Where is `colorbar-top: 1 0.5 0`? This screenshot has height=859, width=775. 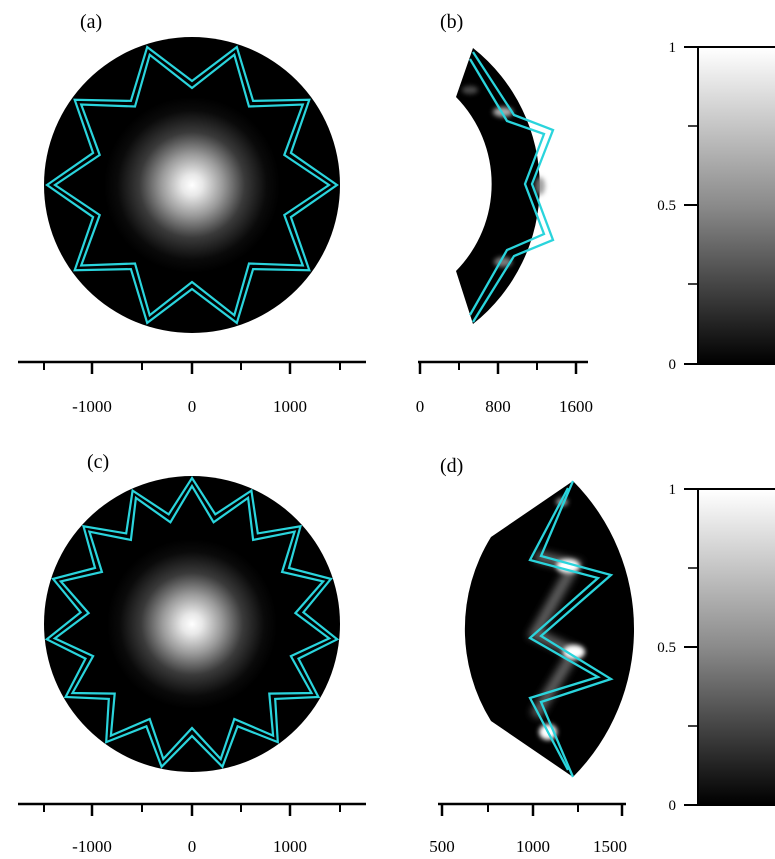
colorbar-top: 1 0.5 0 is located at coordinates (716, 206).